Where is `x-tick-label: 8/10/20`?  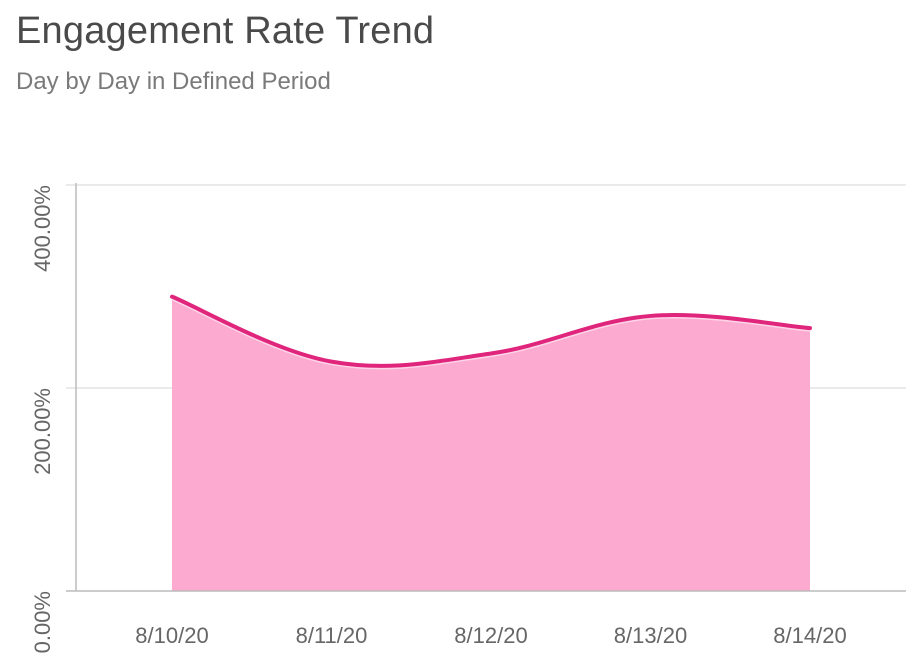 x-tick-label: 8/10/20 is located at coordinates (171, 635).